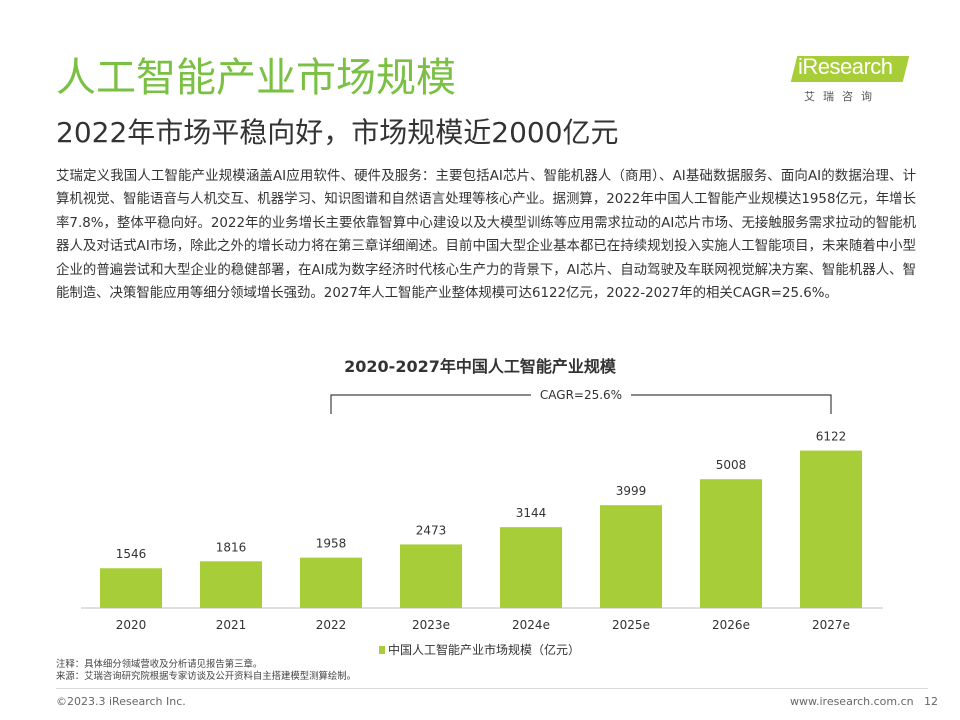  I want to click on data-label-2022: 1958, so click(331, 544).